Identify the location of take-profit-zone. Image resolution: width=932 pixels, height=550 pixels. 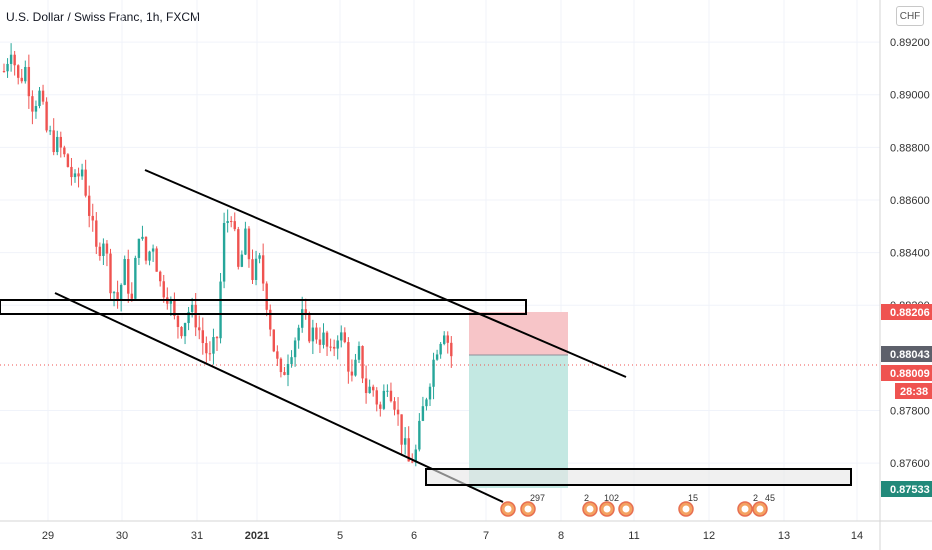
(518, 421).